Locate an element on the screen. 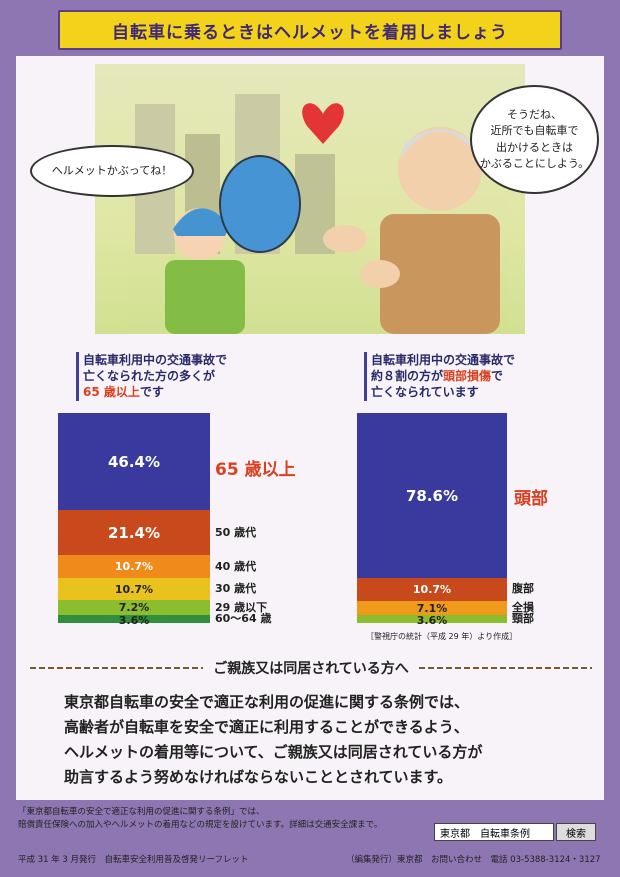  man-hair is located at coordinates (440, 144).